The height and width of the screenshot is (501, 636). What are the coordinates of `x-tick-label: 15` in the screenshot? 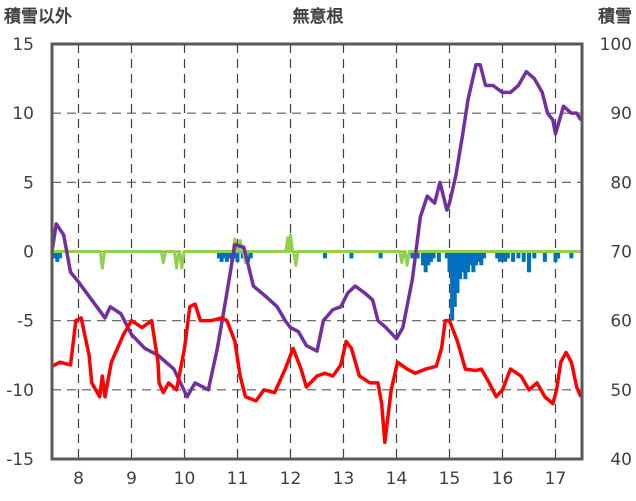 It's located at (450, 479).